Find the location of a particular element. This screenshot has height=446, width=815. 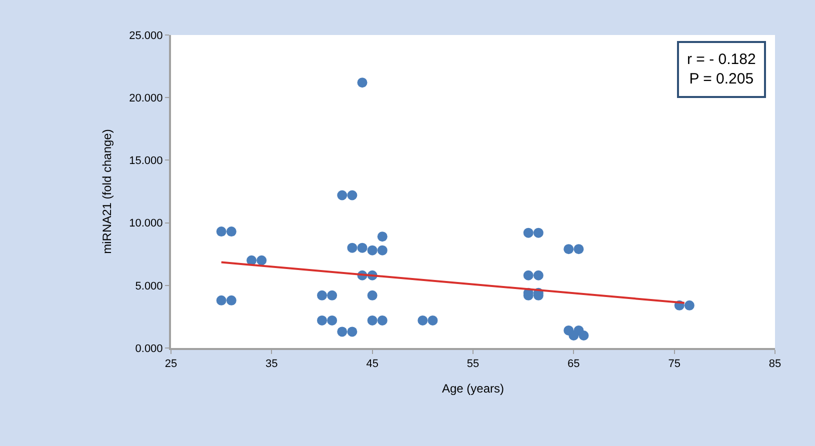

x-tick-label: 25 is located at coordinates (171, 364).